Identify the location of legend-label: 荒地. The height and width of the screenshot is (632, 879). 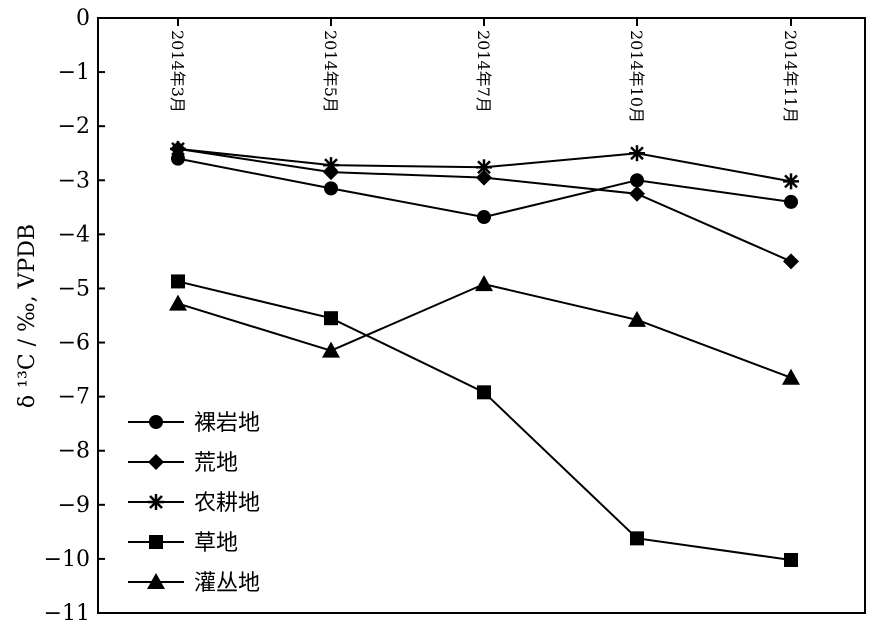
(216, 463).